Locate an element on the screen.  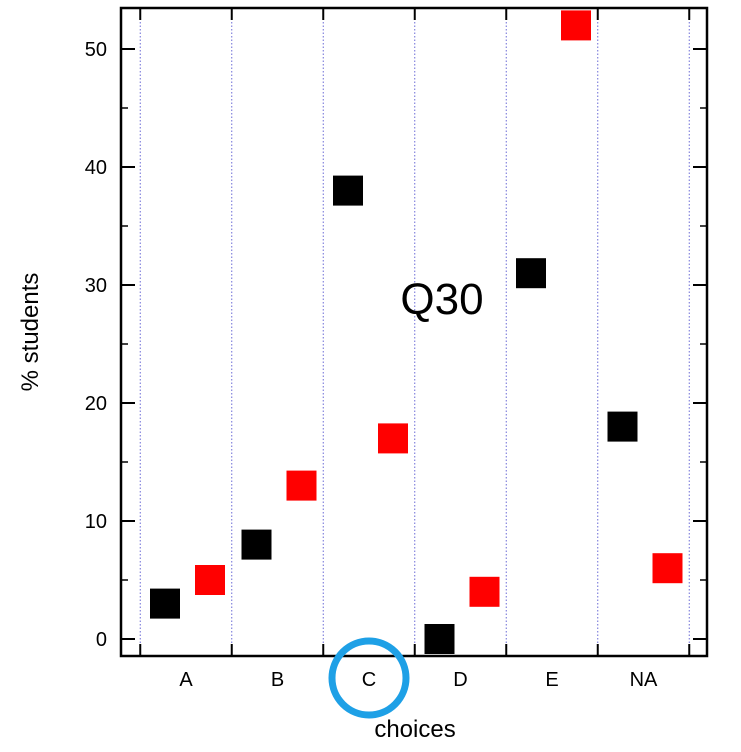
highlight-circle is located at coordinates (369, 678).